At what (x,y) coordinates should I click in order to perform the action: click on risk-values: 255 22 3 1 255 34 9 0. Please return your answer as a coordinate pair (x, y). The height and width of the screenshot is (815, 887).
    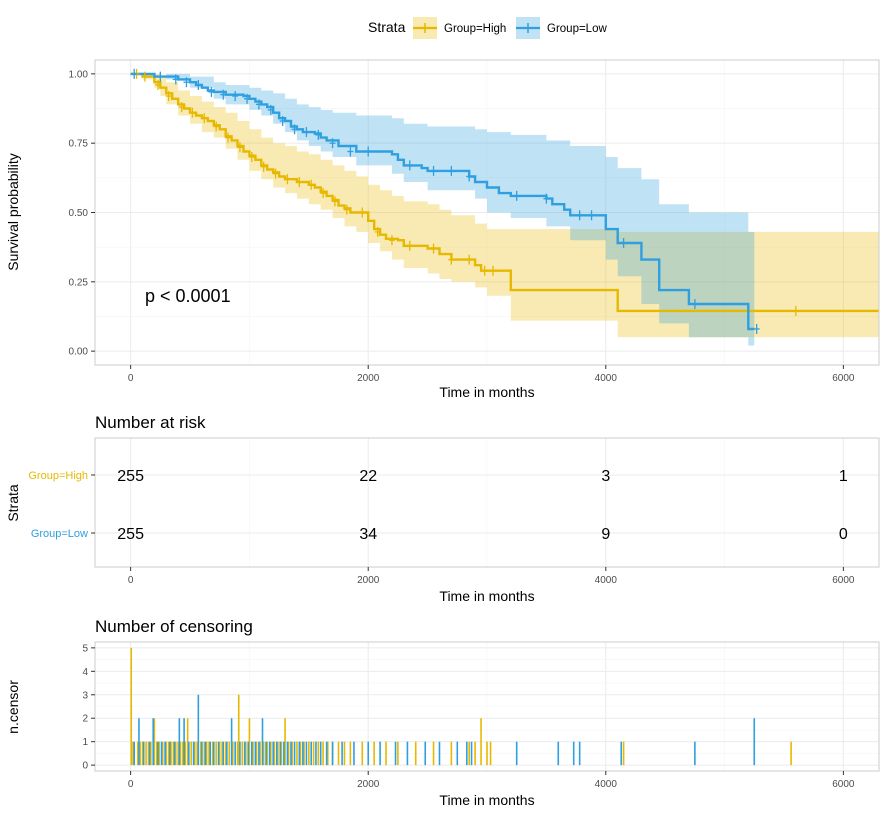
    Looking at the image, I should click on (482, 505).